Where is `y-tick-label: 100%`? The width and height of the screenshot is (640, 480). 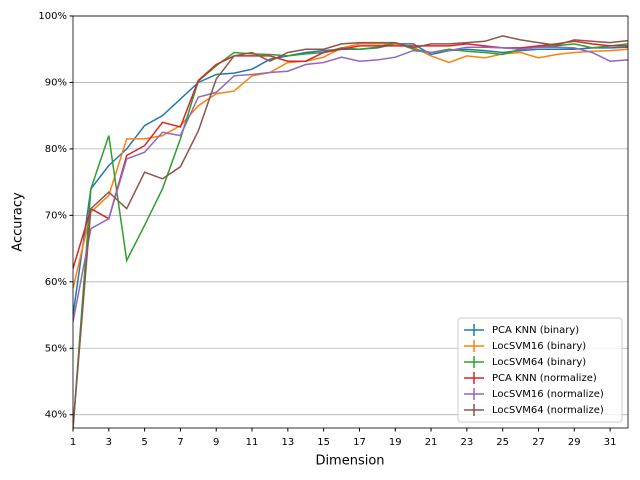 y-tick-label: 100% is located at coordinates (52, 16).